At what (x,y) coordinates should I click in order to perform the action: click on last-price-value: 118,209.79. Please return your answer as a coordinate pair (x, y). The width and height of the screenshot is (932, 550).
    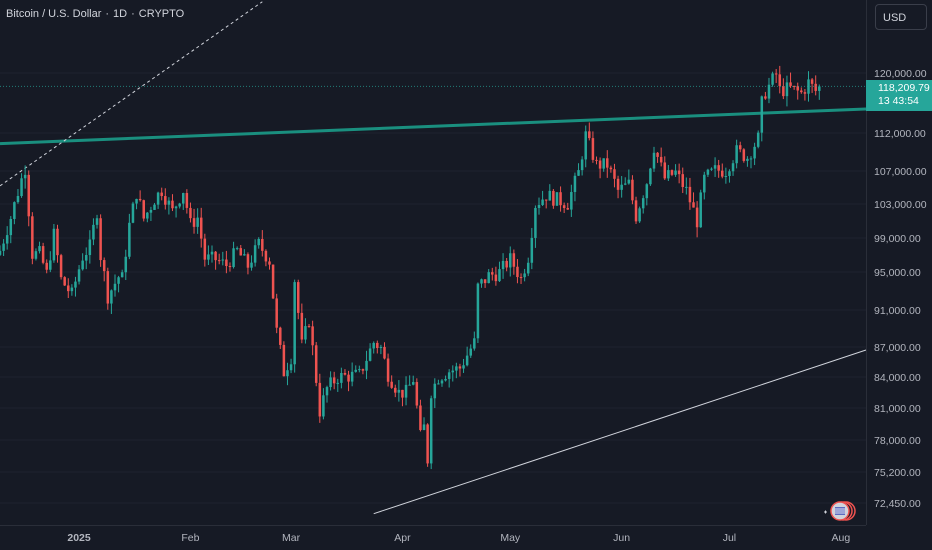
    Looking at the image, I should click on (904, 88).